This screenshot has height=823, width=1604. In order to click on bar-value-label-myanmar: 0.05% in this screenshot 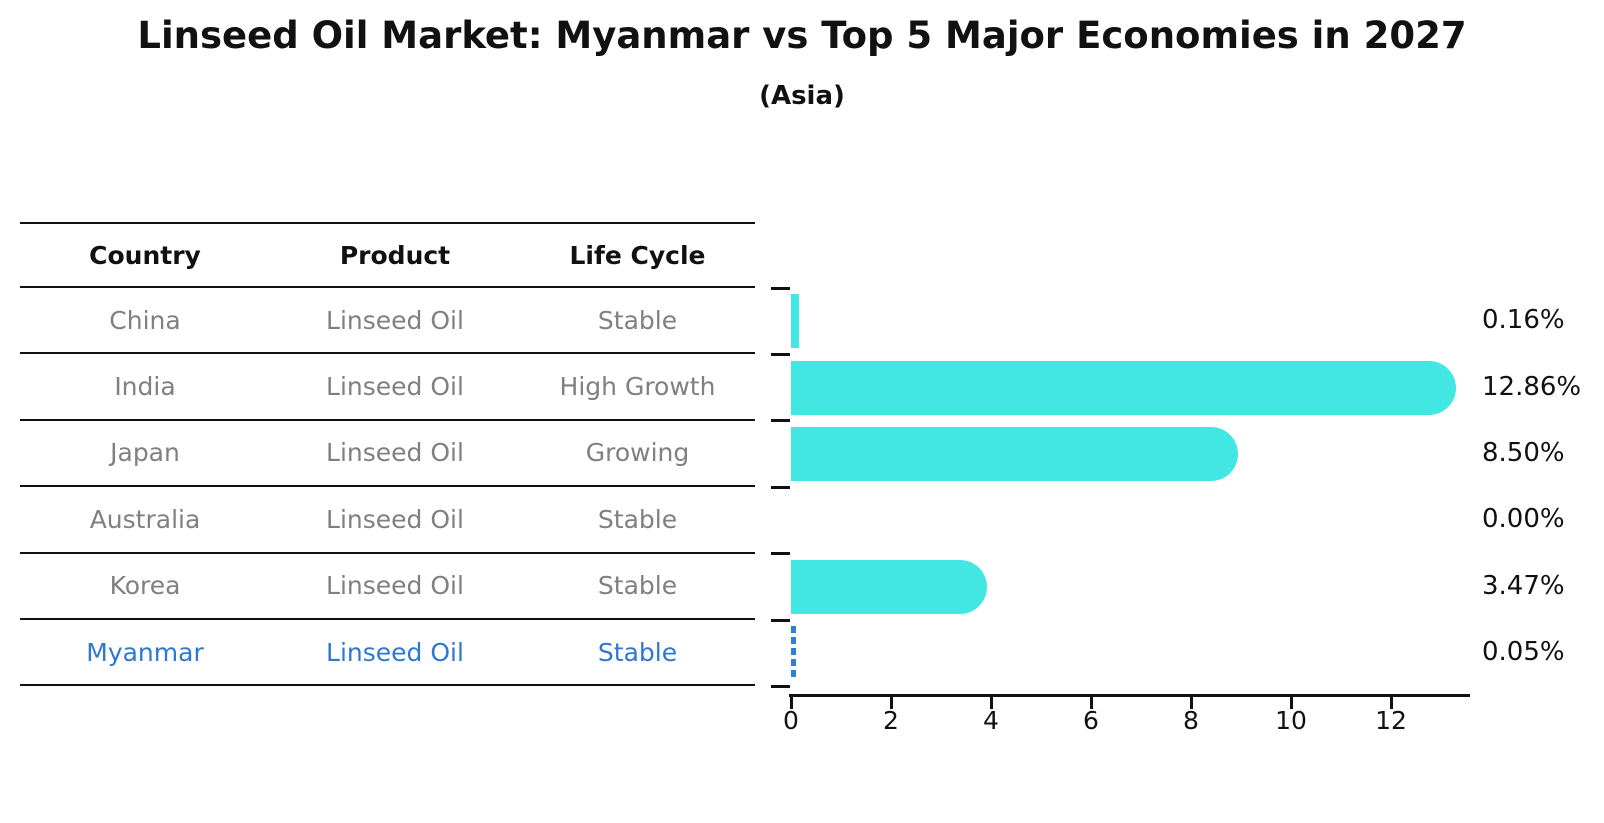, I will do `click(1523, 652)`.